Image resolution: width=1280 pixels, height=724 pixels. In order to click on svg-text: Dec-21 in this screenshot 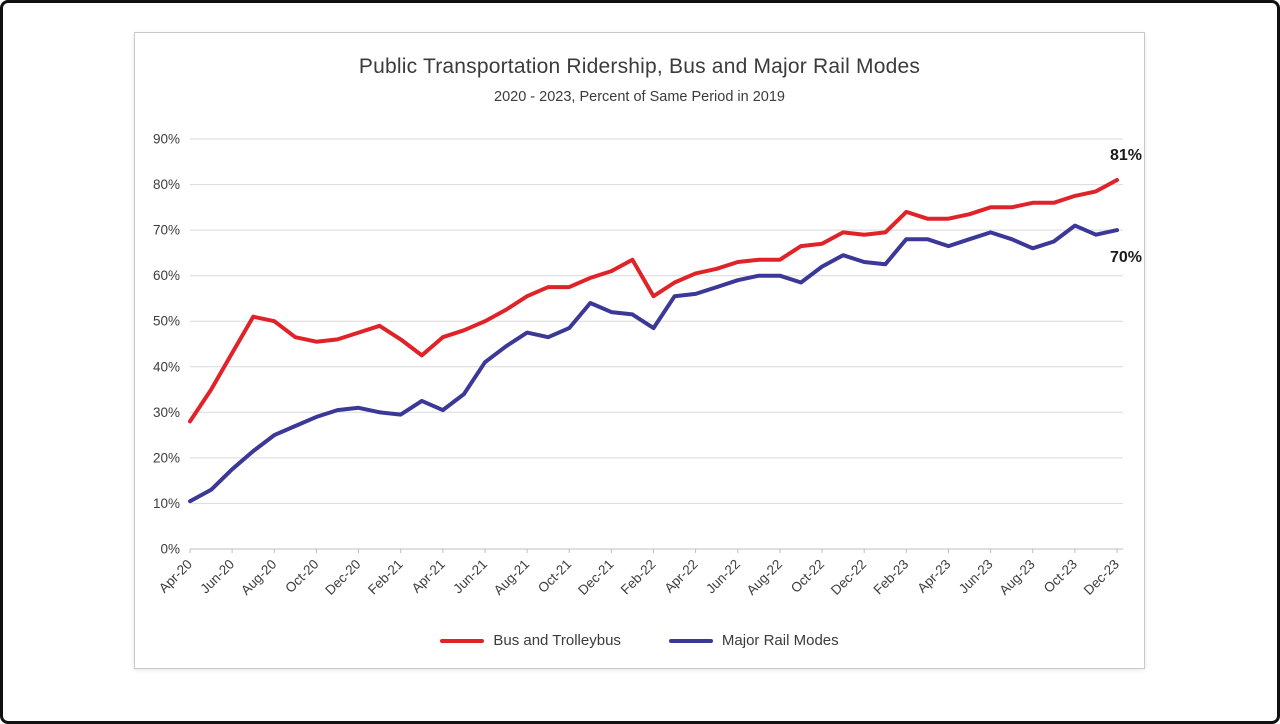, I will do `click(595, 577)`.